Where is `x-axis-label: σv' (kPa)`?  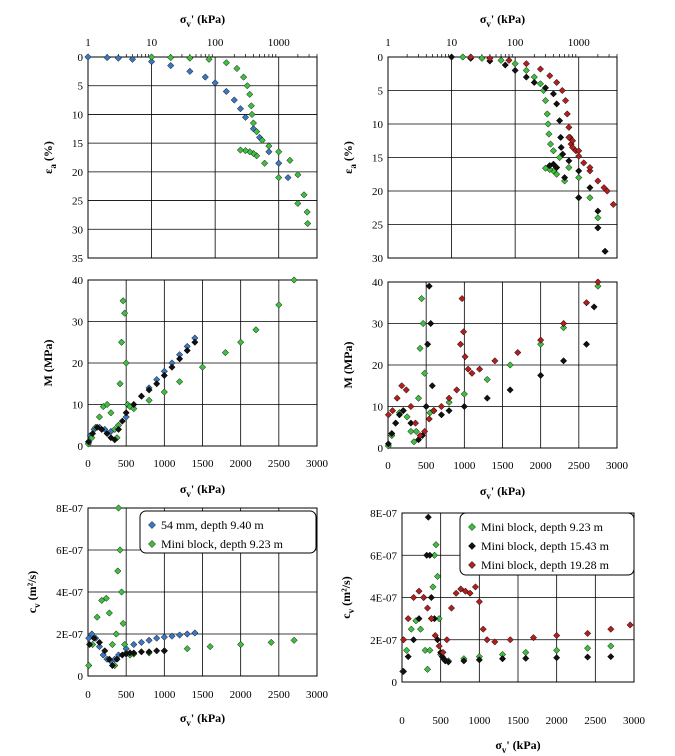 x-axis-label: σv' (kPa) is located at coordinates (202, 719).